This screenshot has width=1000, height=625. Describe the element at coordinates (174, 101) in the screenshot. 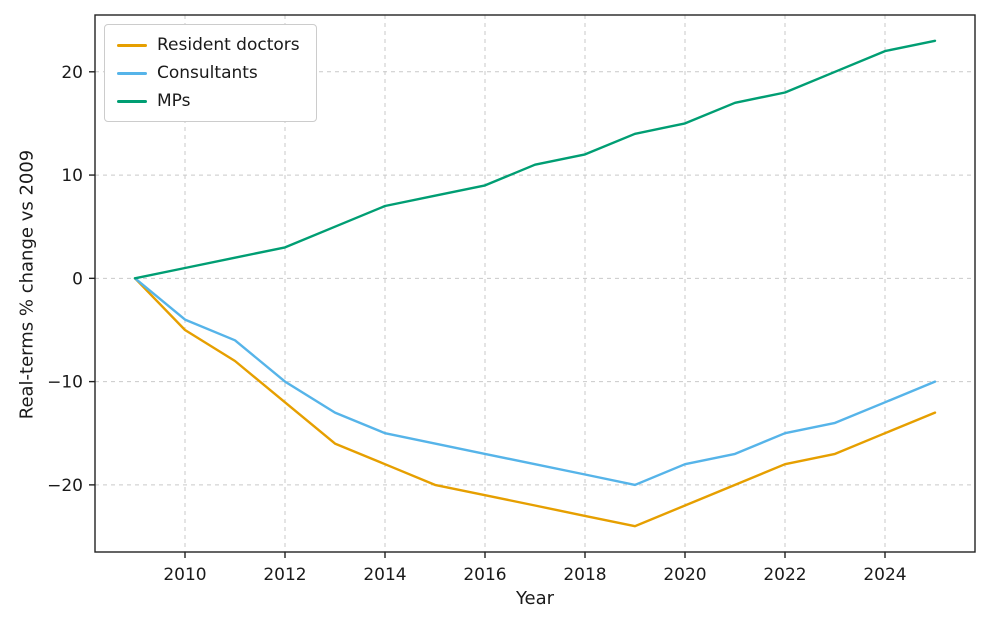

I see `legend-label: MPs` at that location.